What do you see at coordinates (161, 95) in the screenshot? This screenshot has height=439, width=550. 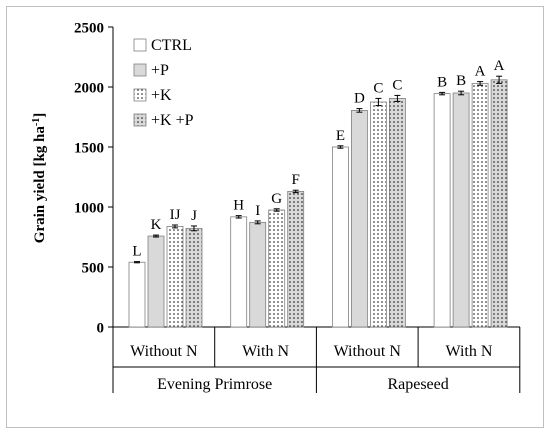 I see `legend-label: +K` at bounding box center [161, 95].